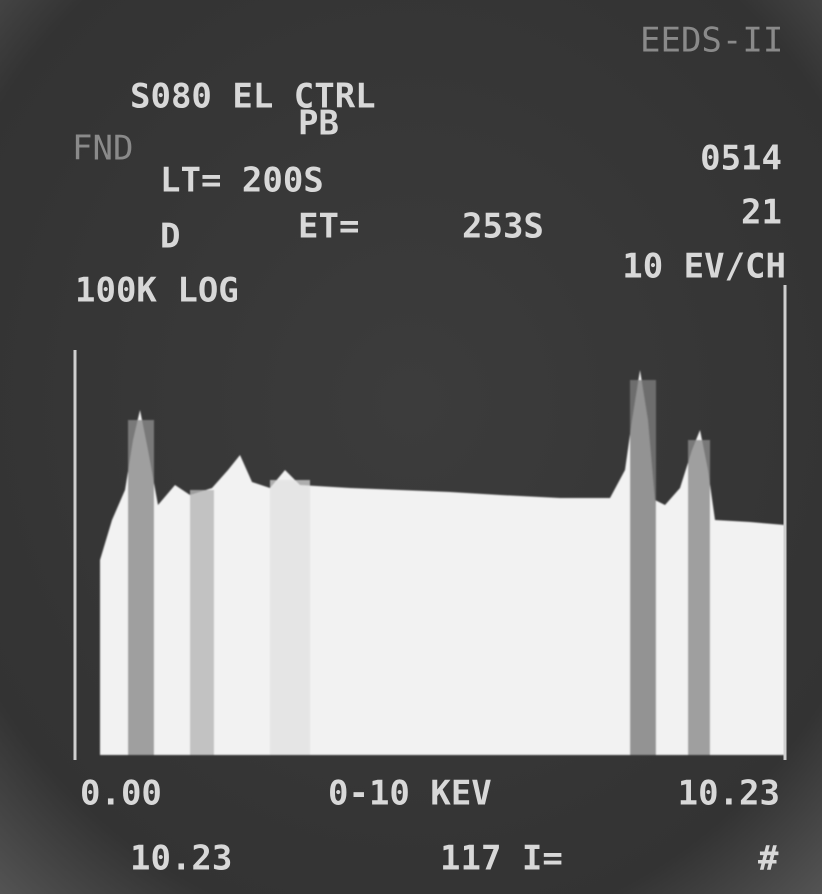 Image resolution: width=822 pixels, height=894 pixels. What do you see at coordinates (253, 97) in the screenshot?
I see `sample-id: S080 EL CTRL` at bounding box center [253, 97].